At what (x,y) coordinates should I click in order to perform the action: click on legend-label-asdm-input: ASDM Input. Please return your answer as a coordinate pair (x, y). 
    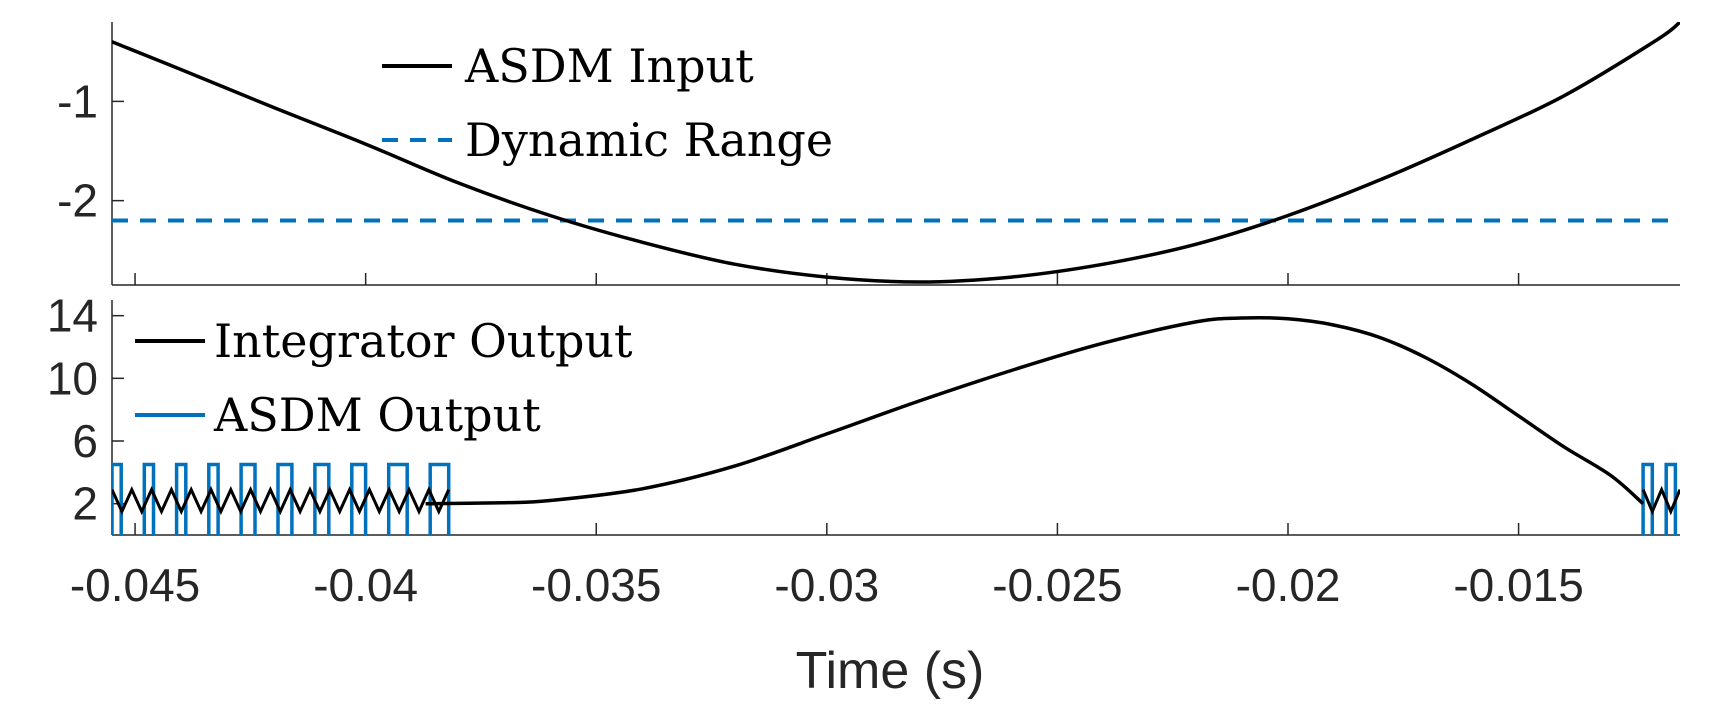
    Looking at the image, I should click on (609, 66).